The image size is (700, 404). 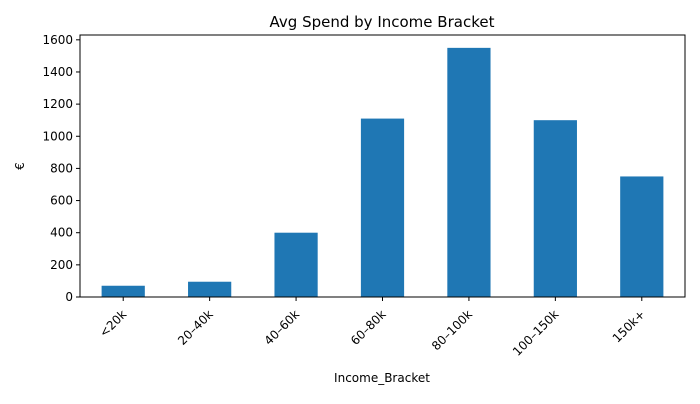 What do you see at coordinates (57, 136) in the screenshot?
I see `y-tick-label-5: 1000` at bounding box center [57, 136].